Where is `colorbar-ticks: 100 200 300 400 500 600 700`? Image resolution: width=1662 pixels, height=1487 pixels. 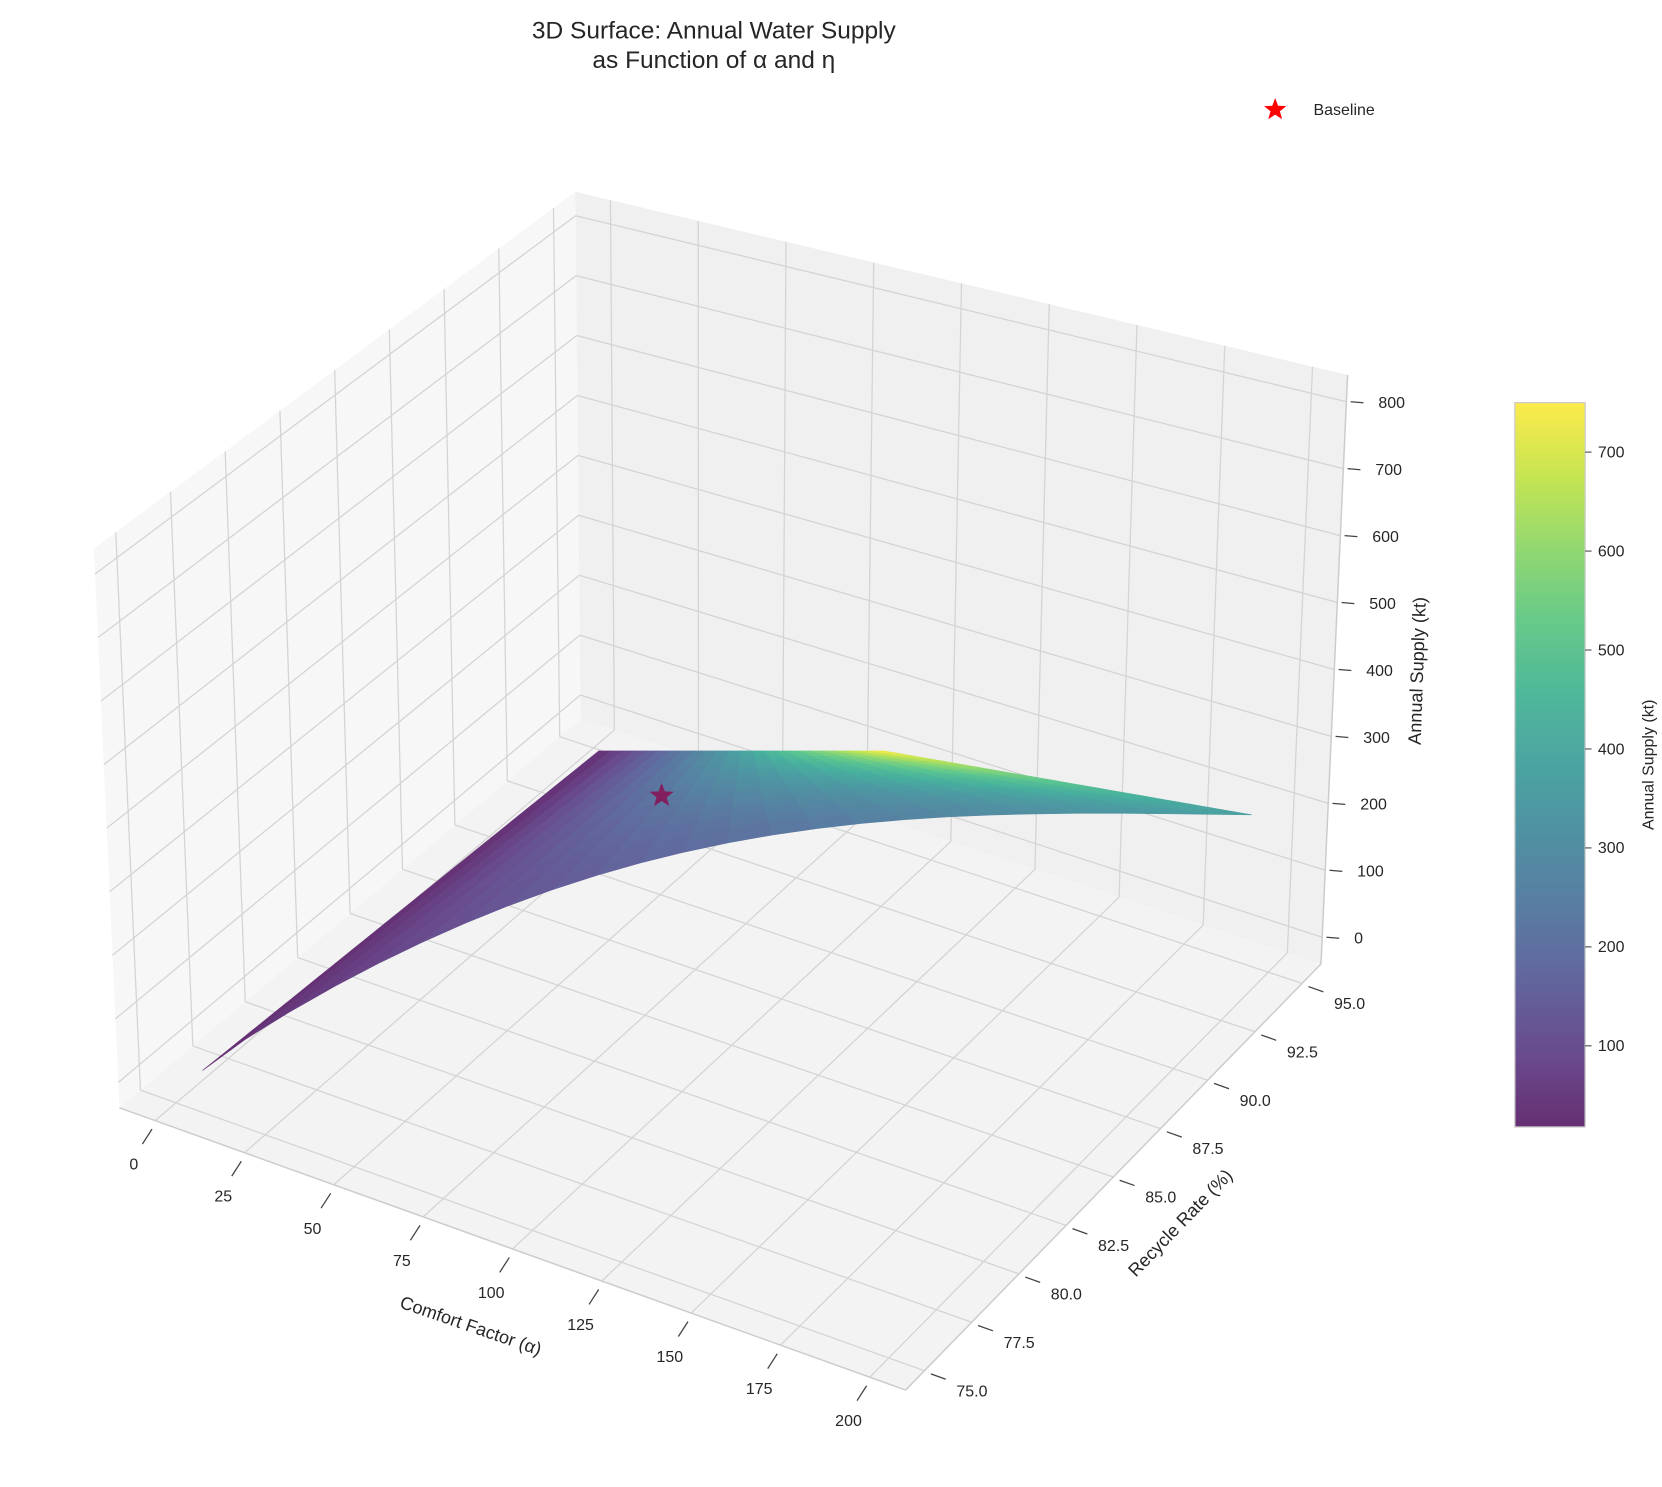
colorbar-ticks: 100 200 300 400 500 600 700 is located at coordinates (1605, 749).